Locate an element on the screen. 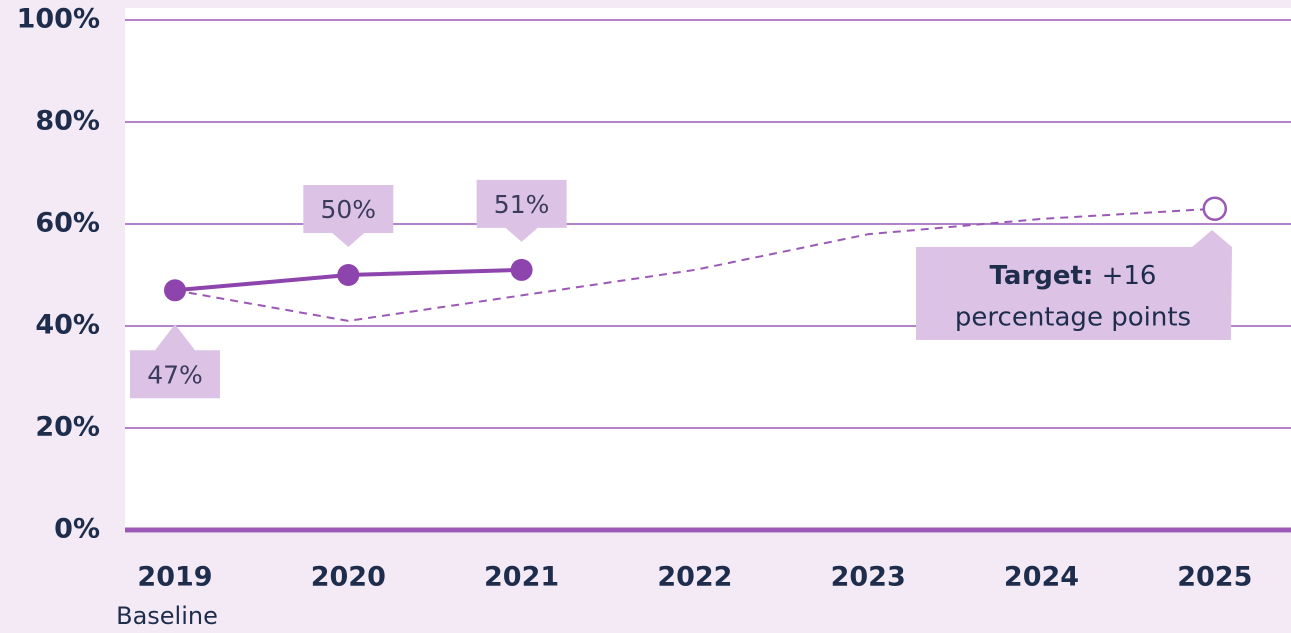 Image resolution: width=1291 pixels, height=633 pixels. annotation-box is located at coordinates (1074, 285).